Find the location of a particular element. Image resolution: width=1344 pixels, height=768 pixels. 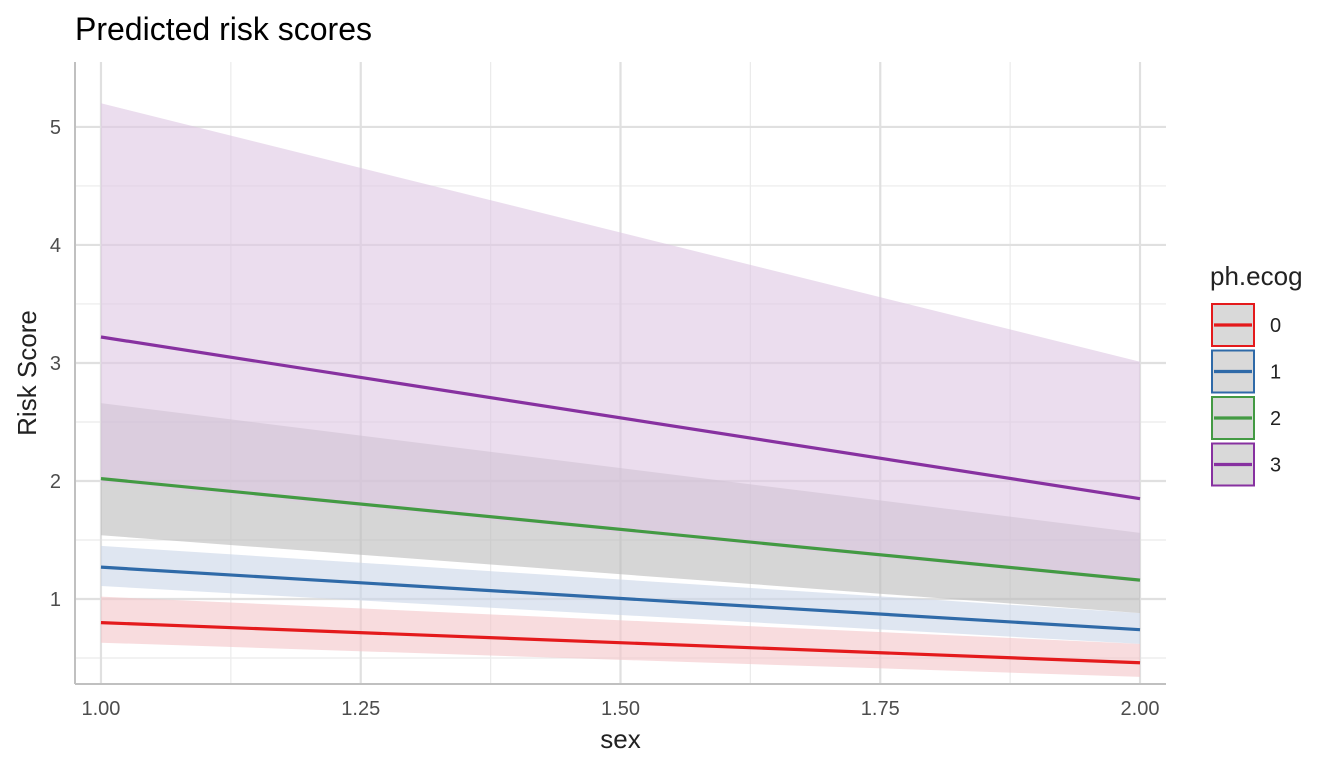

y-tick-label: 5 is located at coordinates (55, 128).